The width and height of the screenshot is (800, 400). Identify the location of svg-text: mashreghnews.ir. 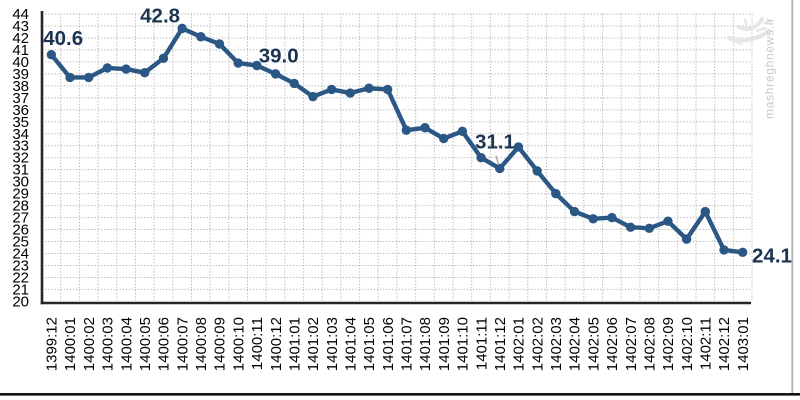
(770, 68).